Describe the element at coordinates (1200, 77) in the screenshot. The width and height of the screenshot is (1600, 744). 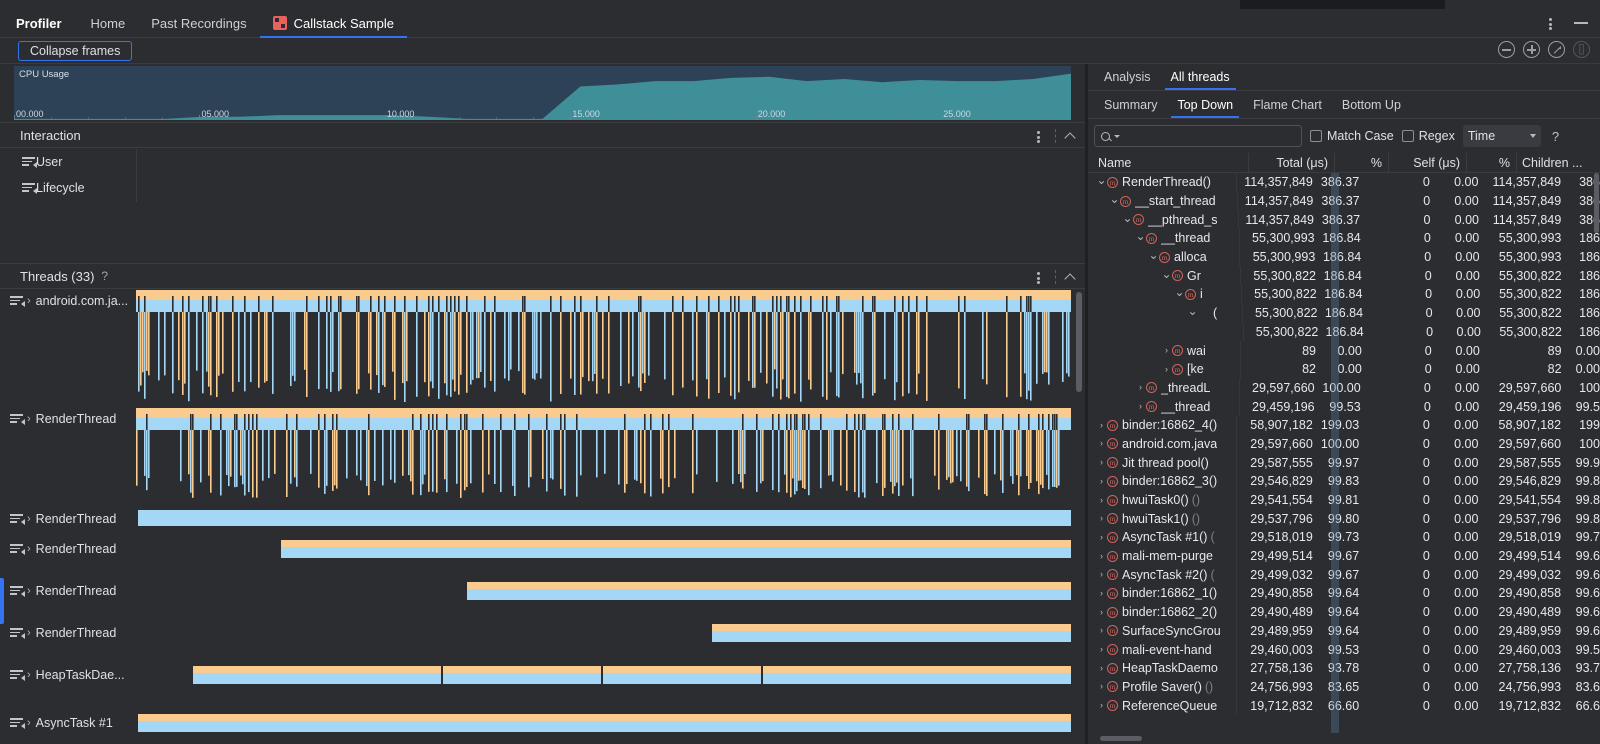
I see `tab-all-threads: All threads` at that location.